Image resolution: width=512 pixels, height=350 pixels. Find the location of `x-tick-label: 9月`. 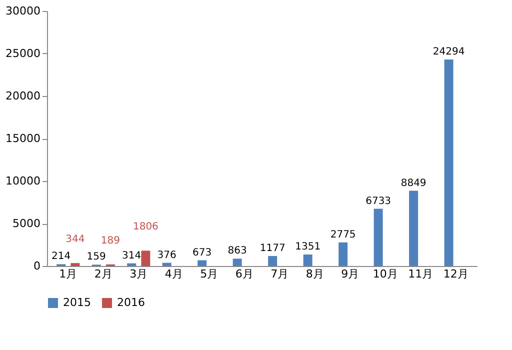

x-tick-label: 9月 is located at coordinates (350, 274).